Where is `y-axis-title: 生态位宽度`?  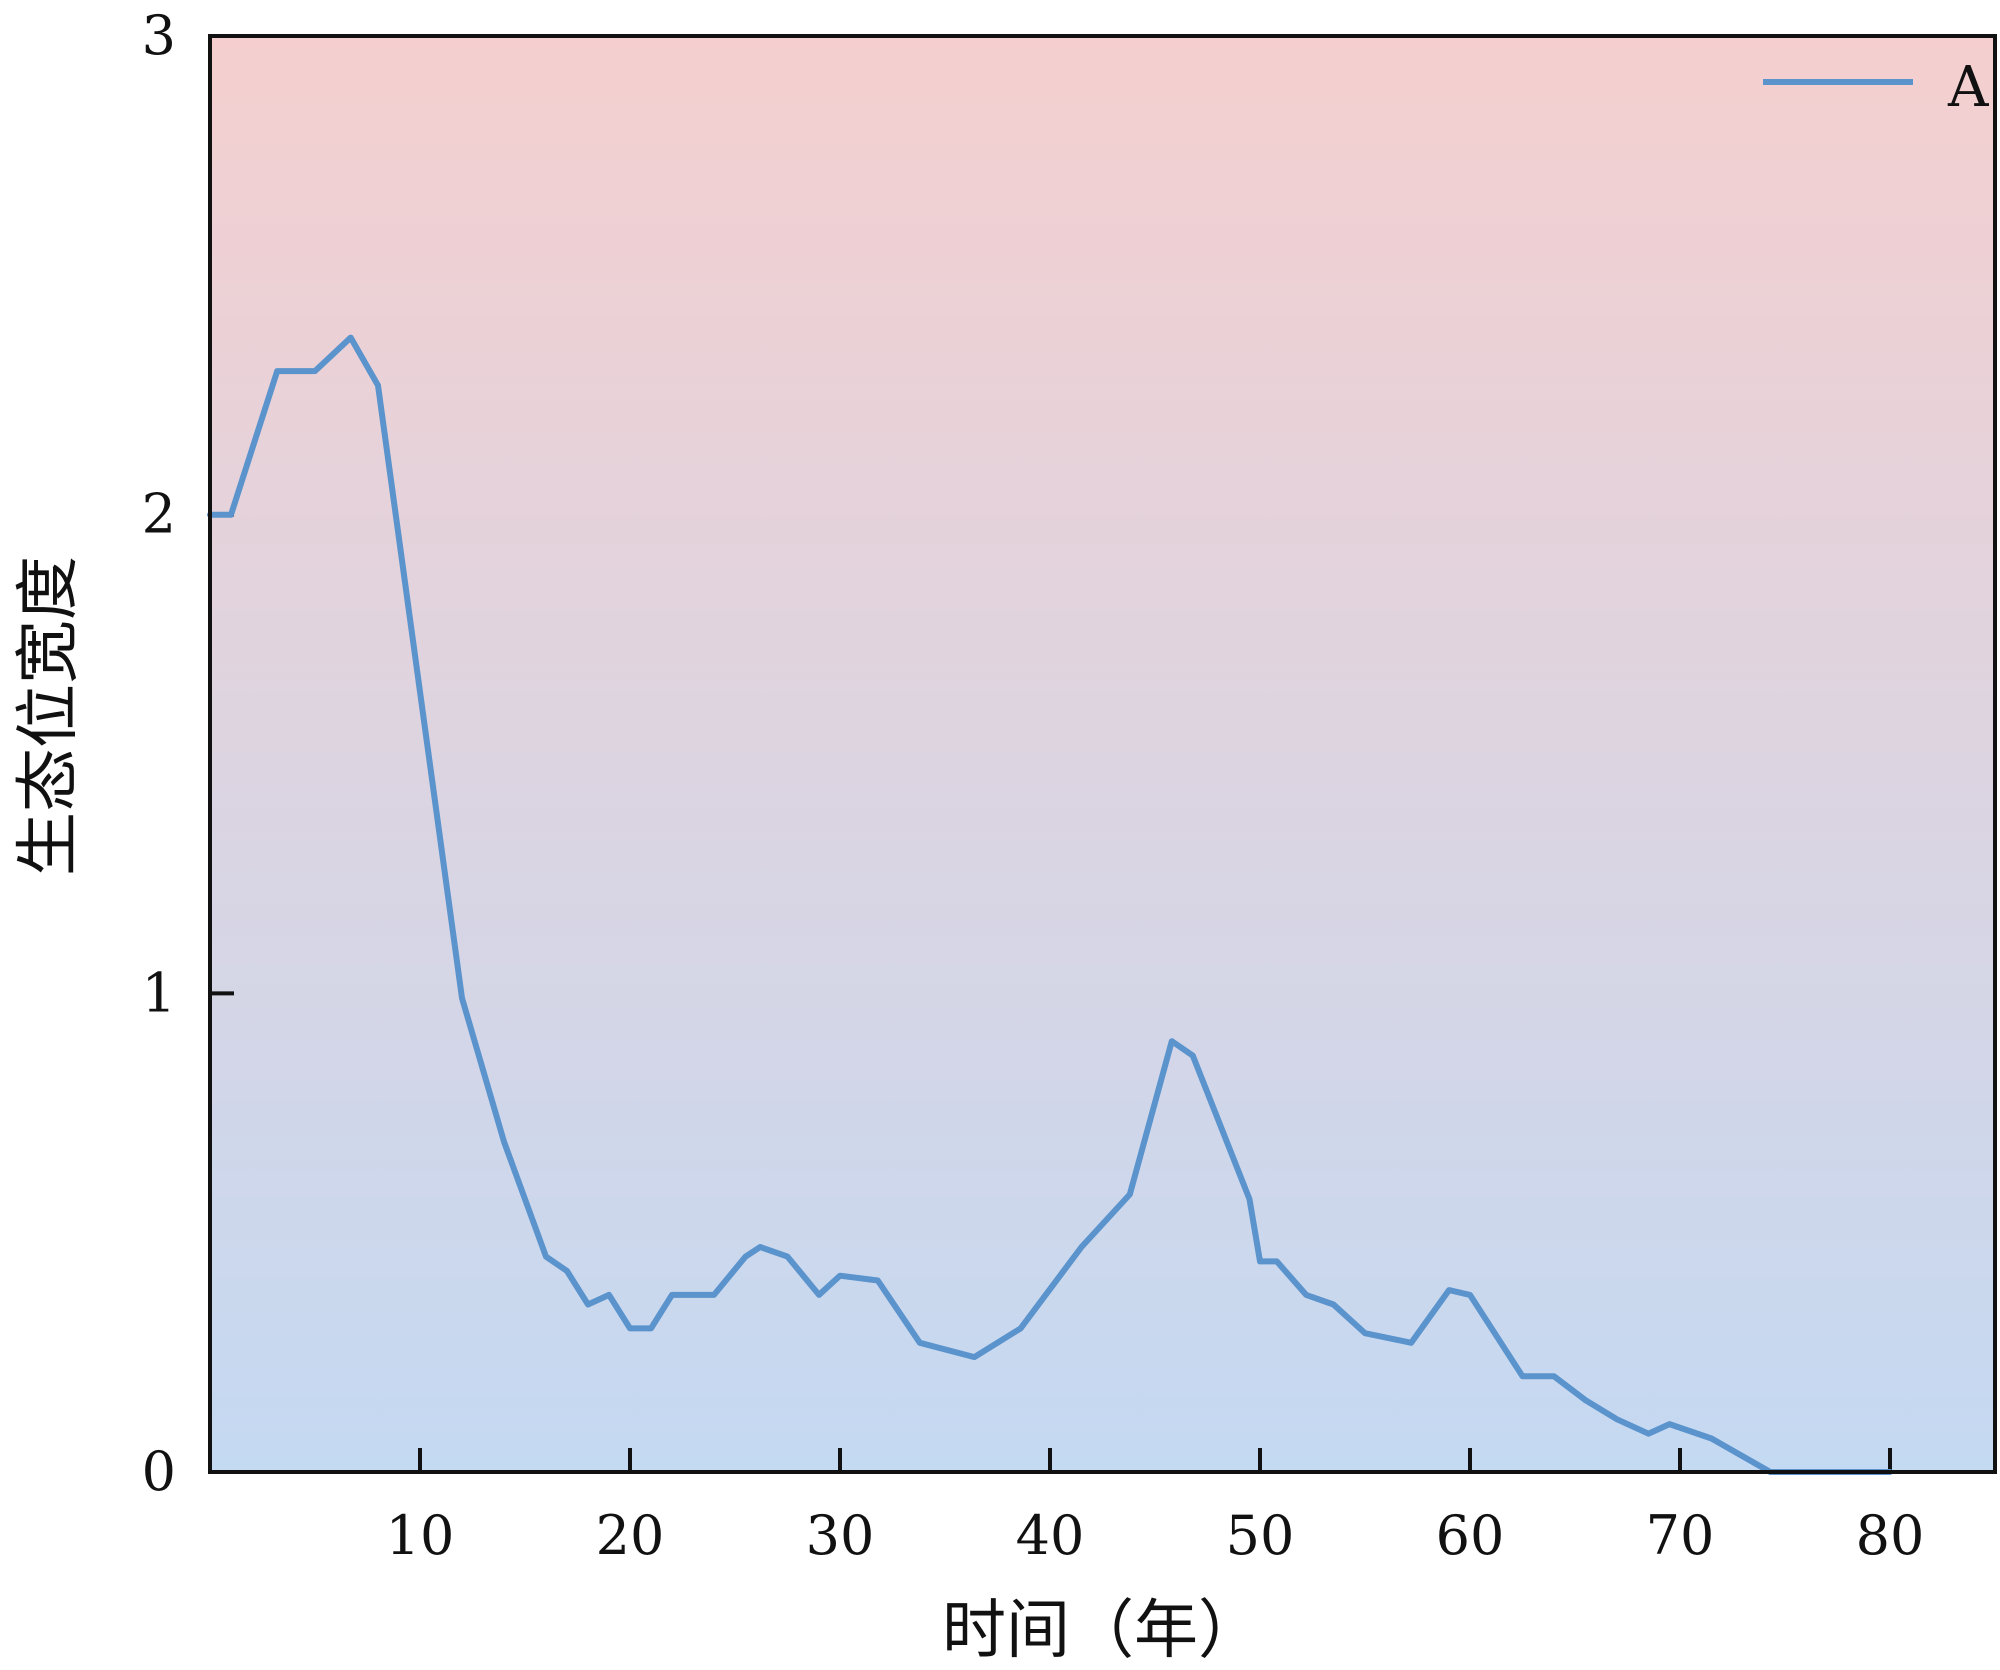
y-axis-title: 生态位宽度 is located at coordinates (49, 716).